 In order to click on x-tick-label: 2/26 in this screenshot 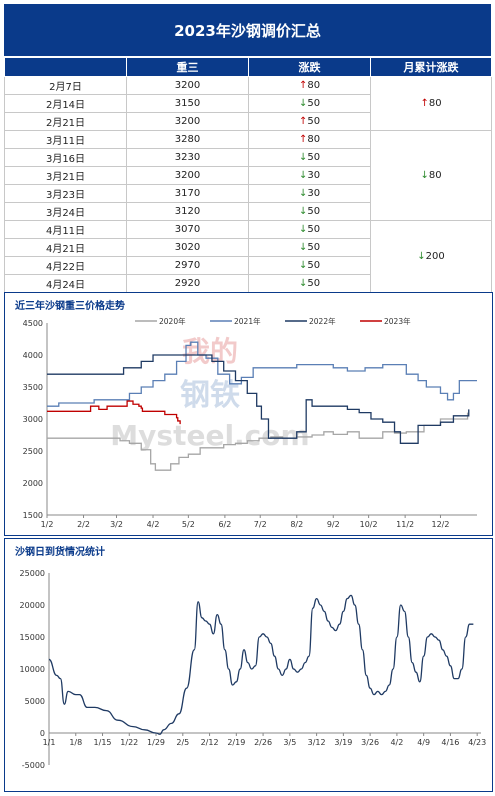, I will do `click(263, 742)`.